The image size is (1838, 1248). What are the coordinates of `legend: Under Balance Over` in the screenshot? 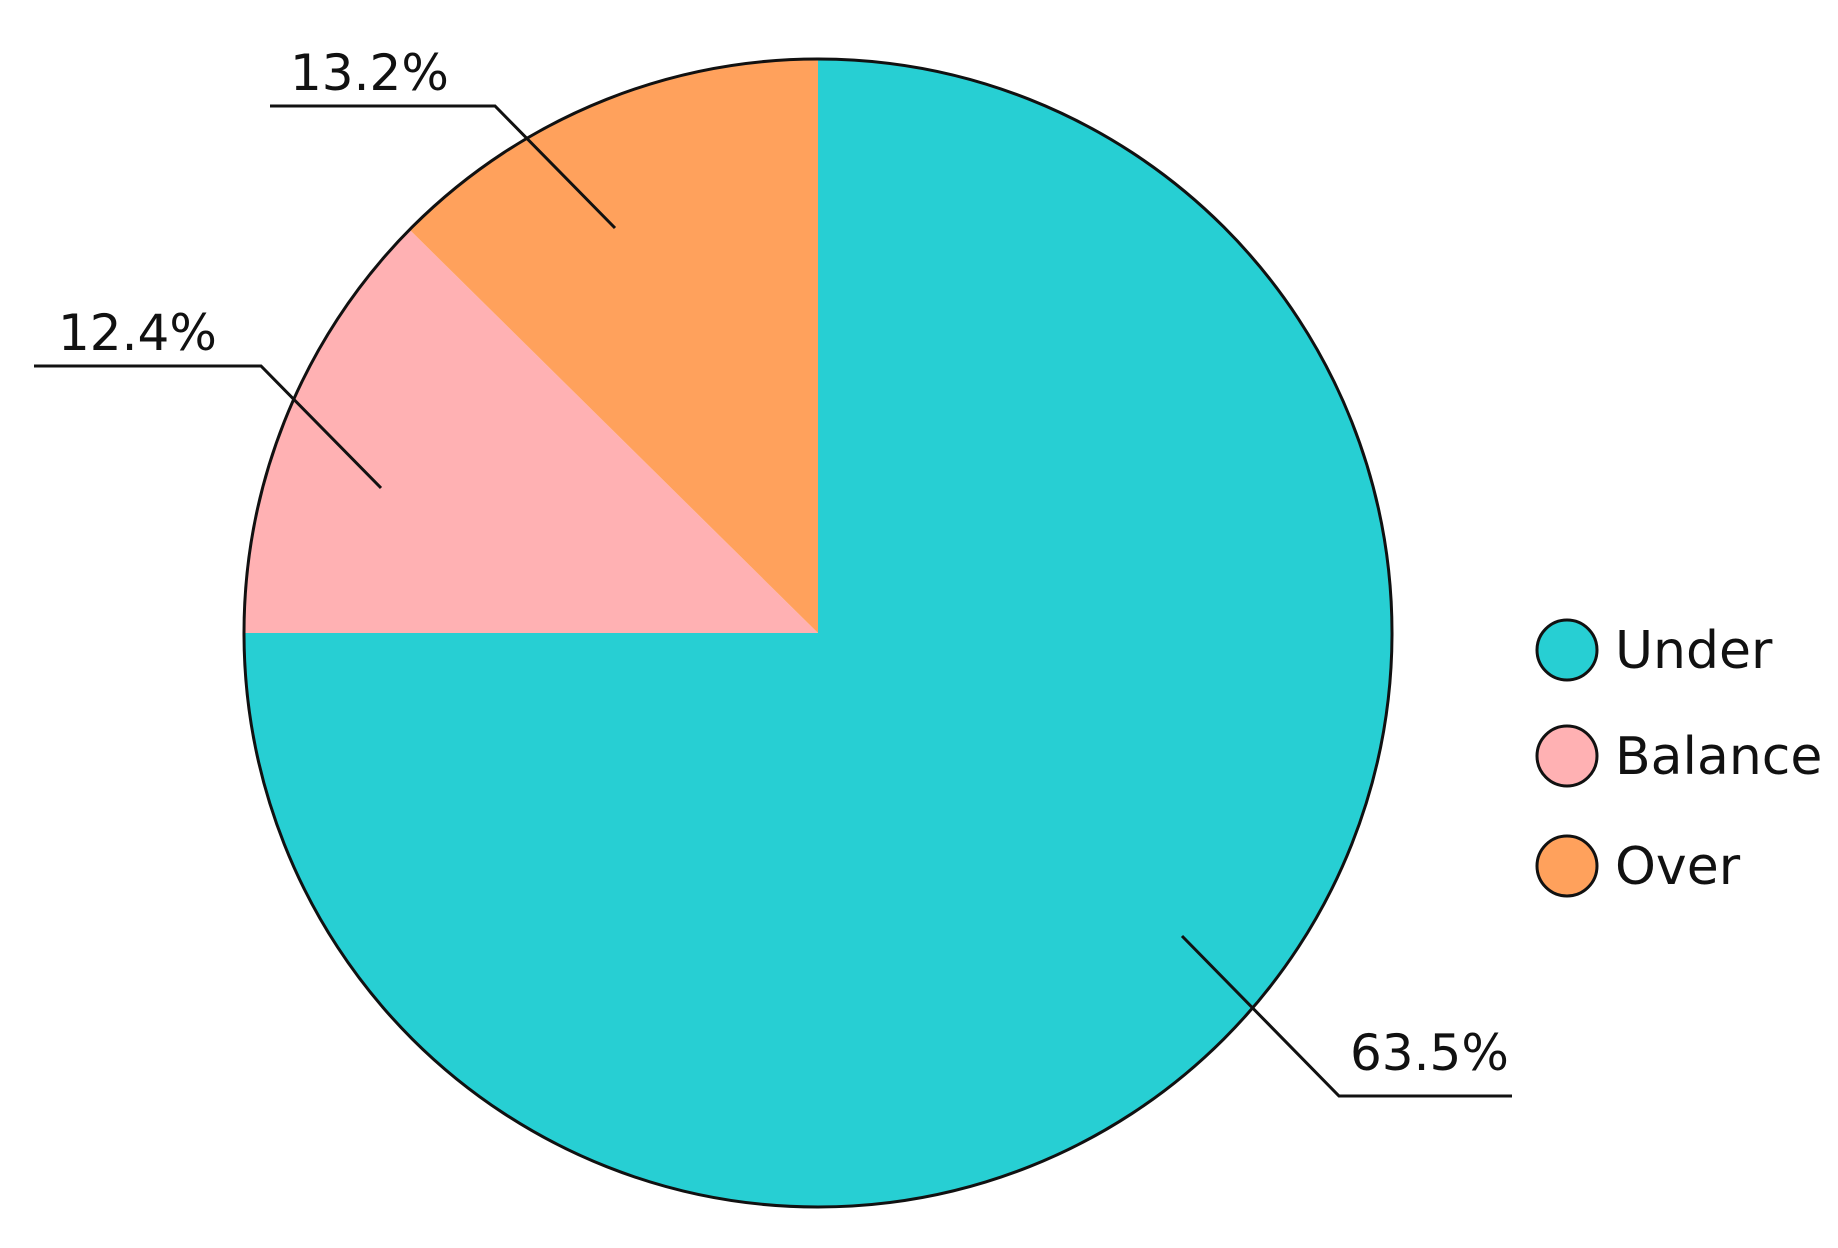 It's located at (1678, 758).